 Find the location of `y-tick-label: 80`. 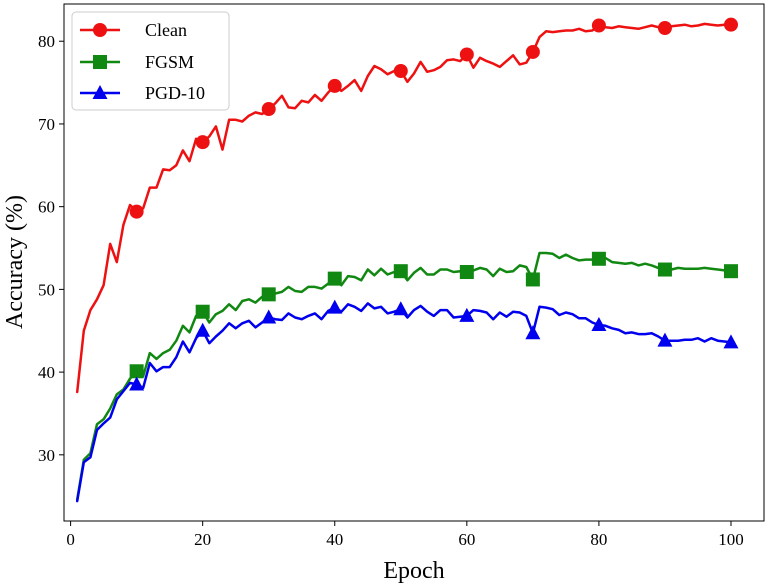

y-tick-label: 80 is located at coordinates (46, 41).